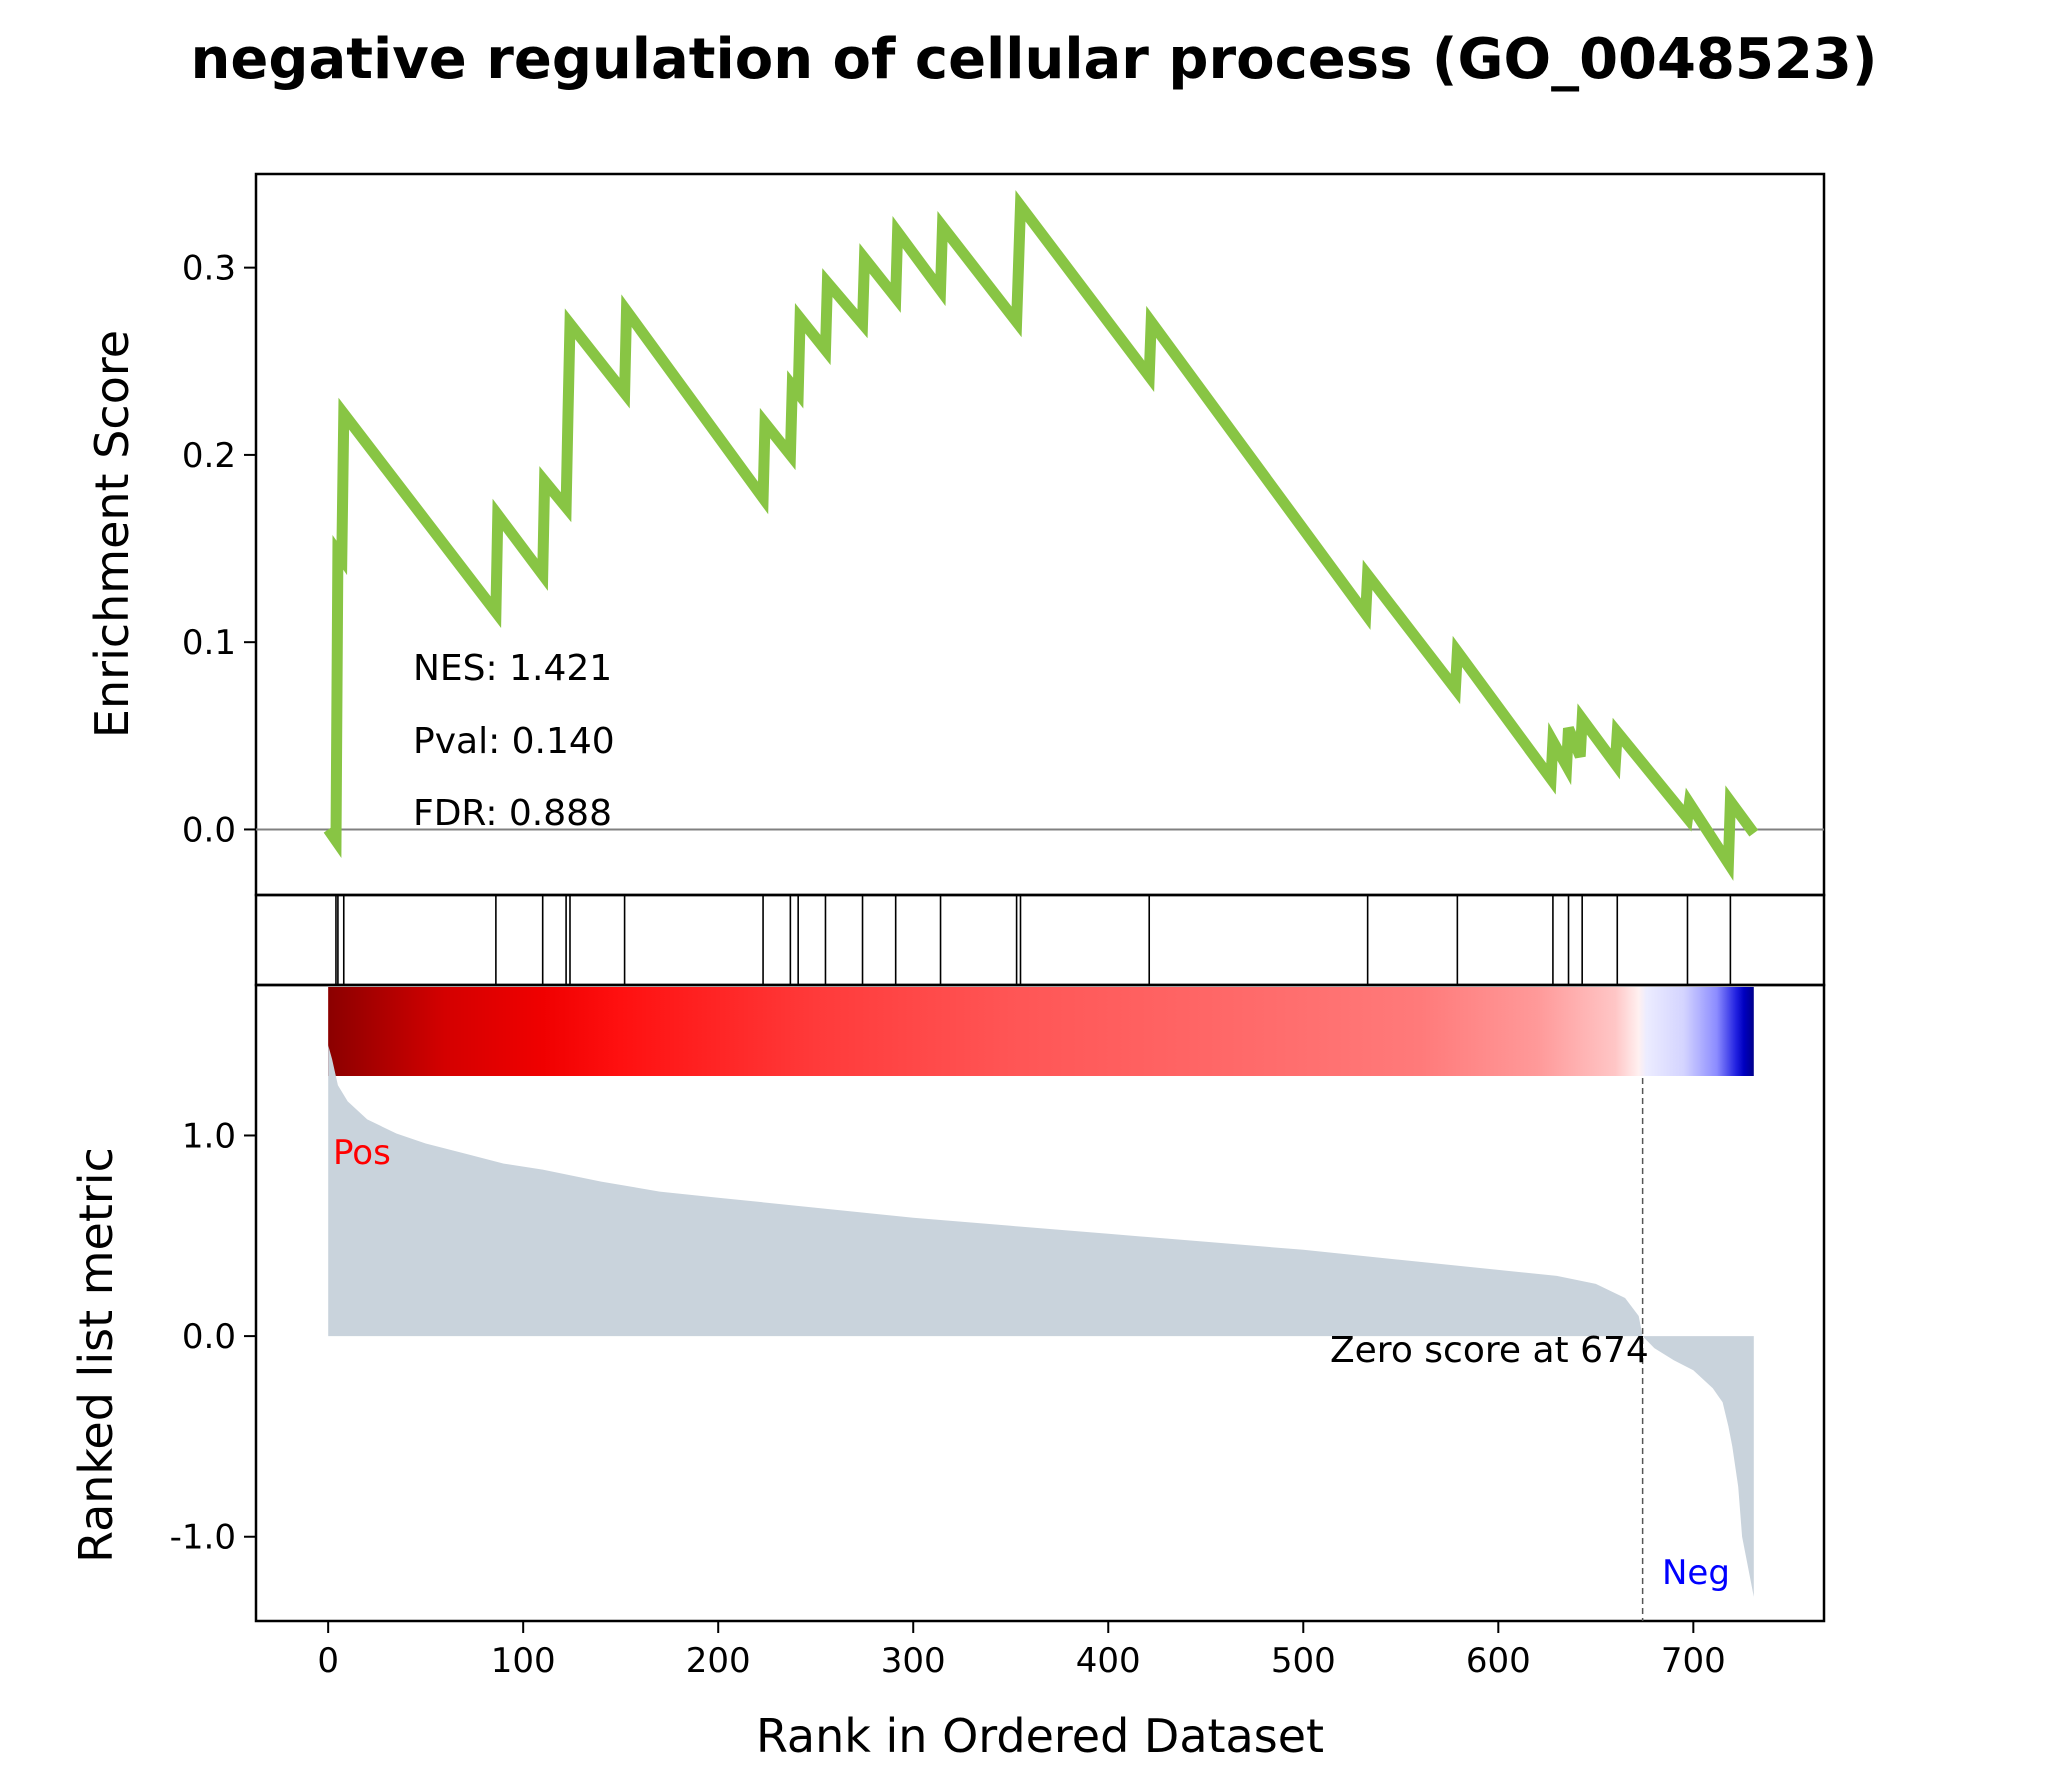  What do you see at coordinates (209, 1136) in the screenshot?
I see `rank-y-tick-label: 1.0` at bounding box center [209, 1136].